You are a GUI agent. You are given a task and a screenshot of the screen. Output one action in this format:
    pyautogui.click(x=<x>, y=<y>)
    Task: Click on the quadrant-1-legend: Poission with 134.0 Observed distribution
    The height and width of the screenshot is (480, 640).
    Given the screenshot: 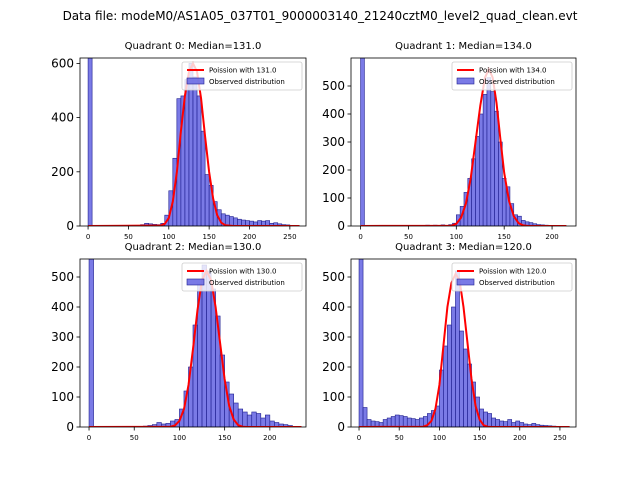 What is the action you would take?
    pyautogui.click(x=512, y=76)
    